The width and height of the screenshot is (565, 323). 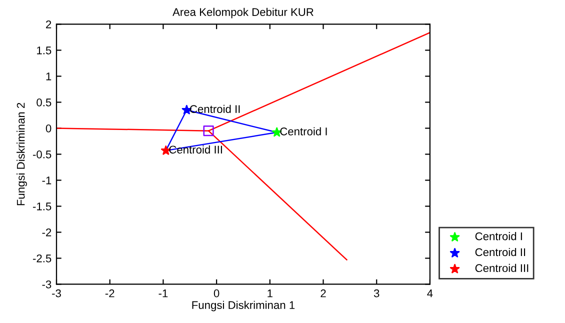 I want to click on y-tick-label: -2.5, so click(x=42, y=258).